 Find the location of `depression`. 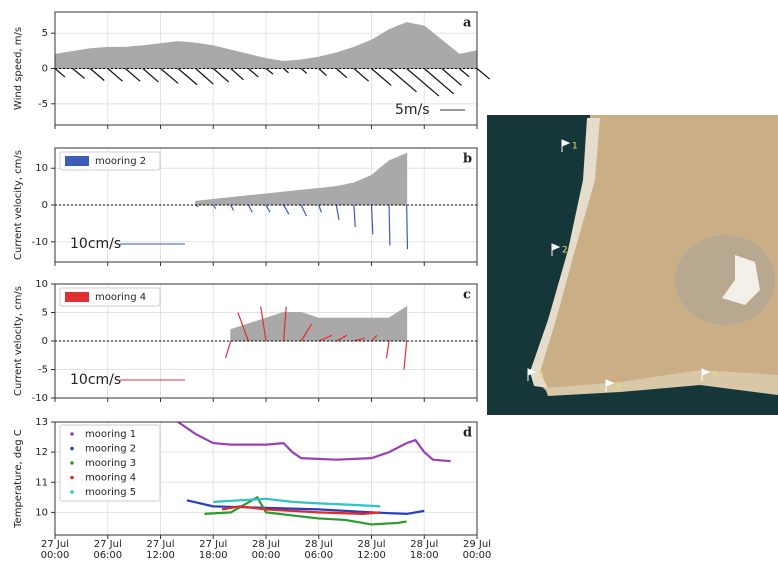

depression is located at coordinates (725, 280).